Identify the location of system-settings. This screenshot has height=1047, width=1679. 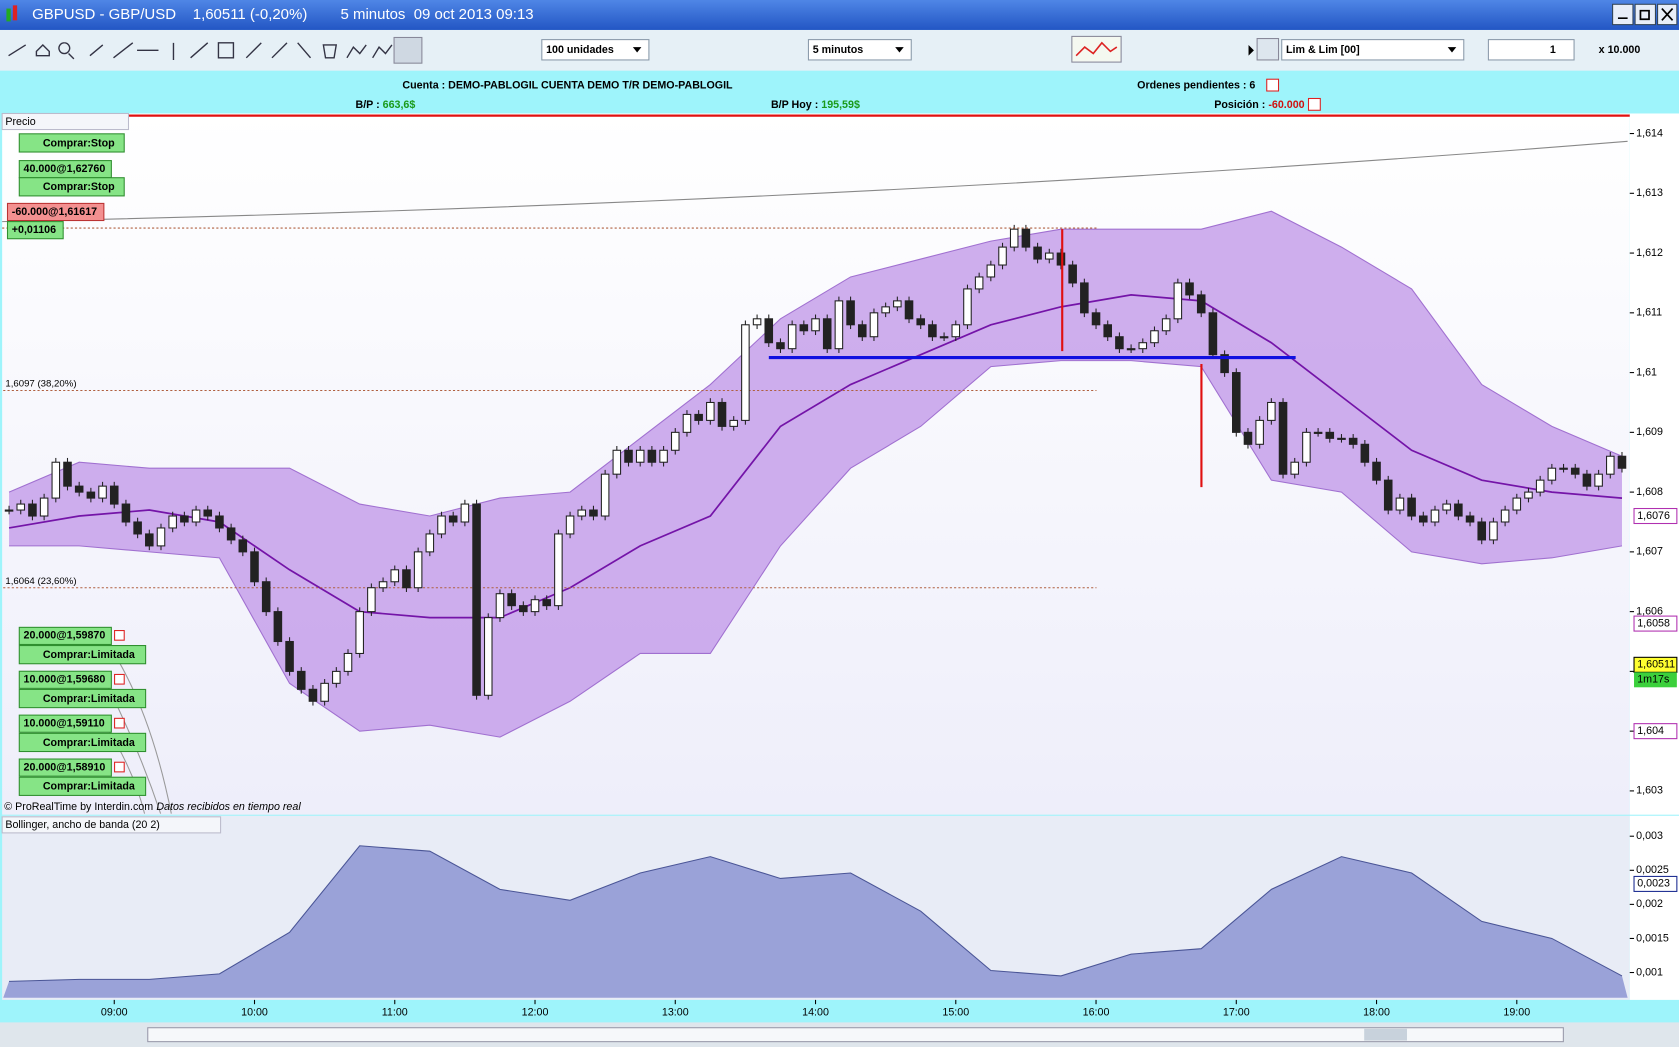
(1268, 49).